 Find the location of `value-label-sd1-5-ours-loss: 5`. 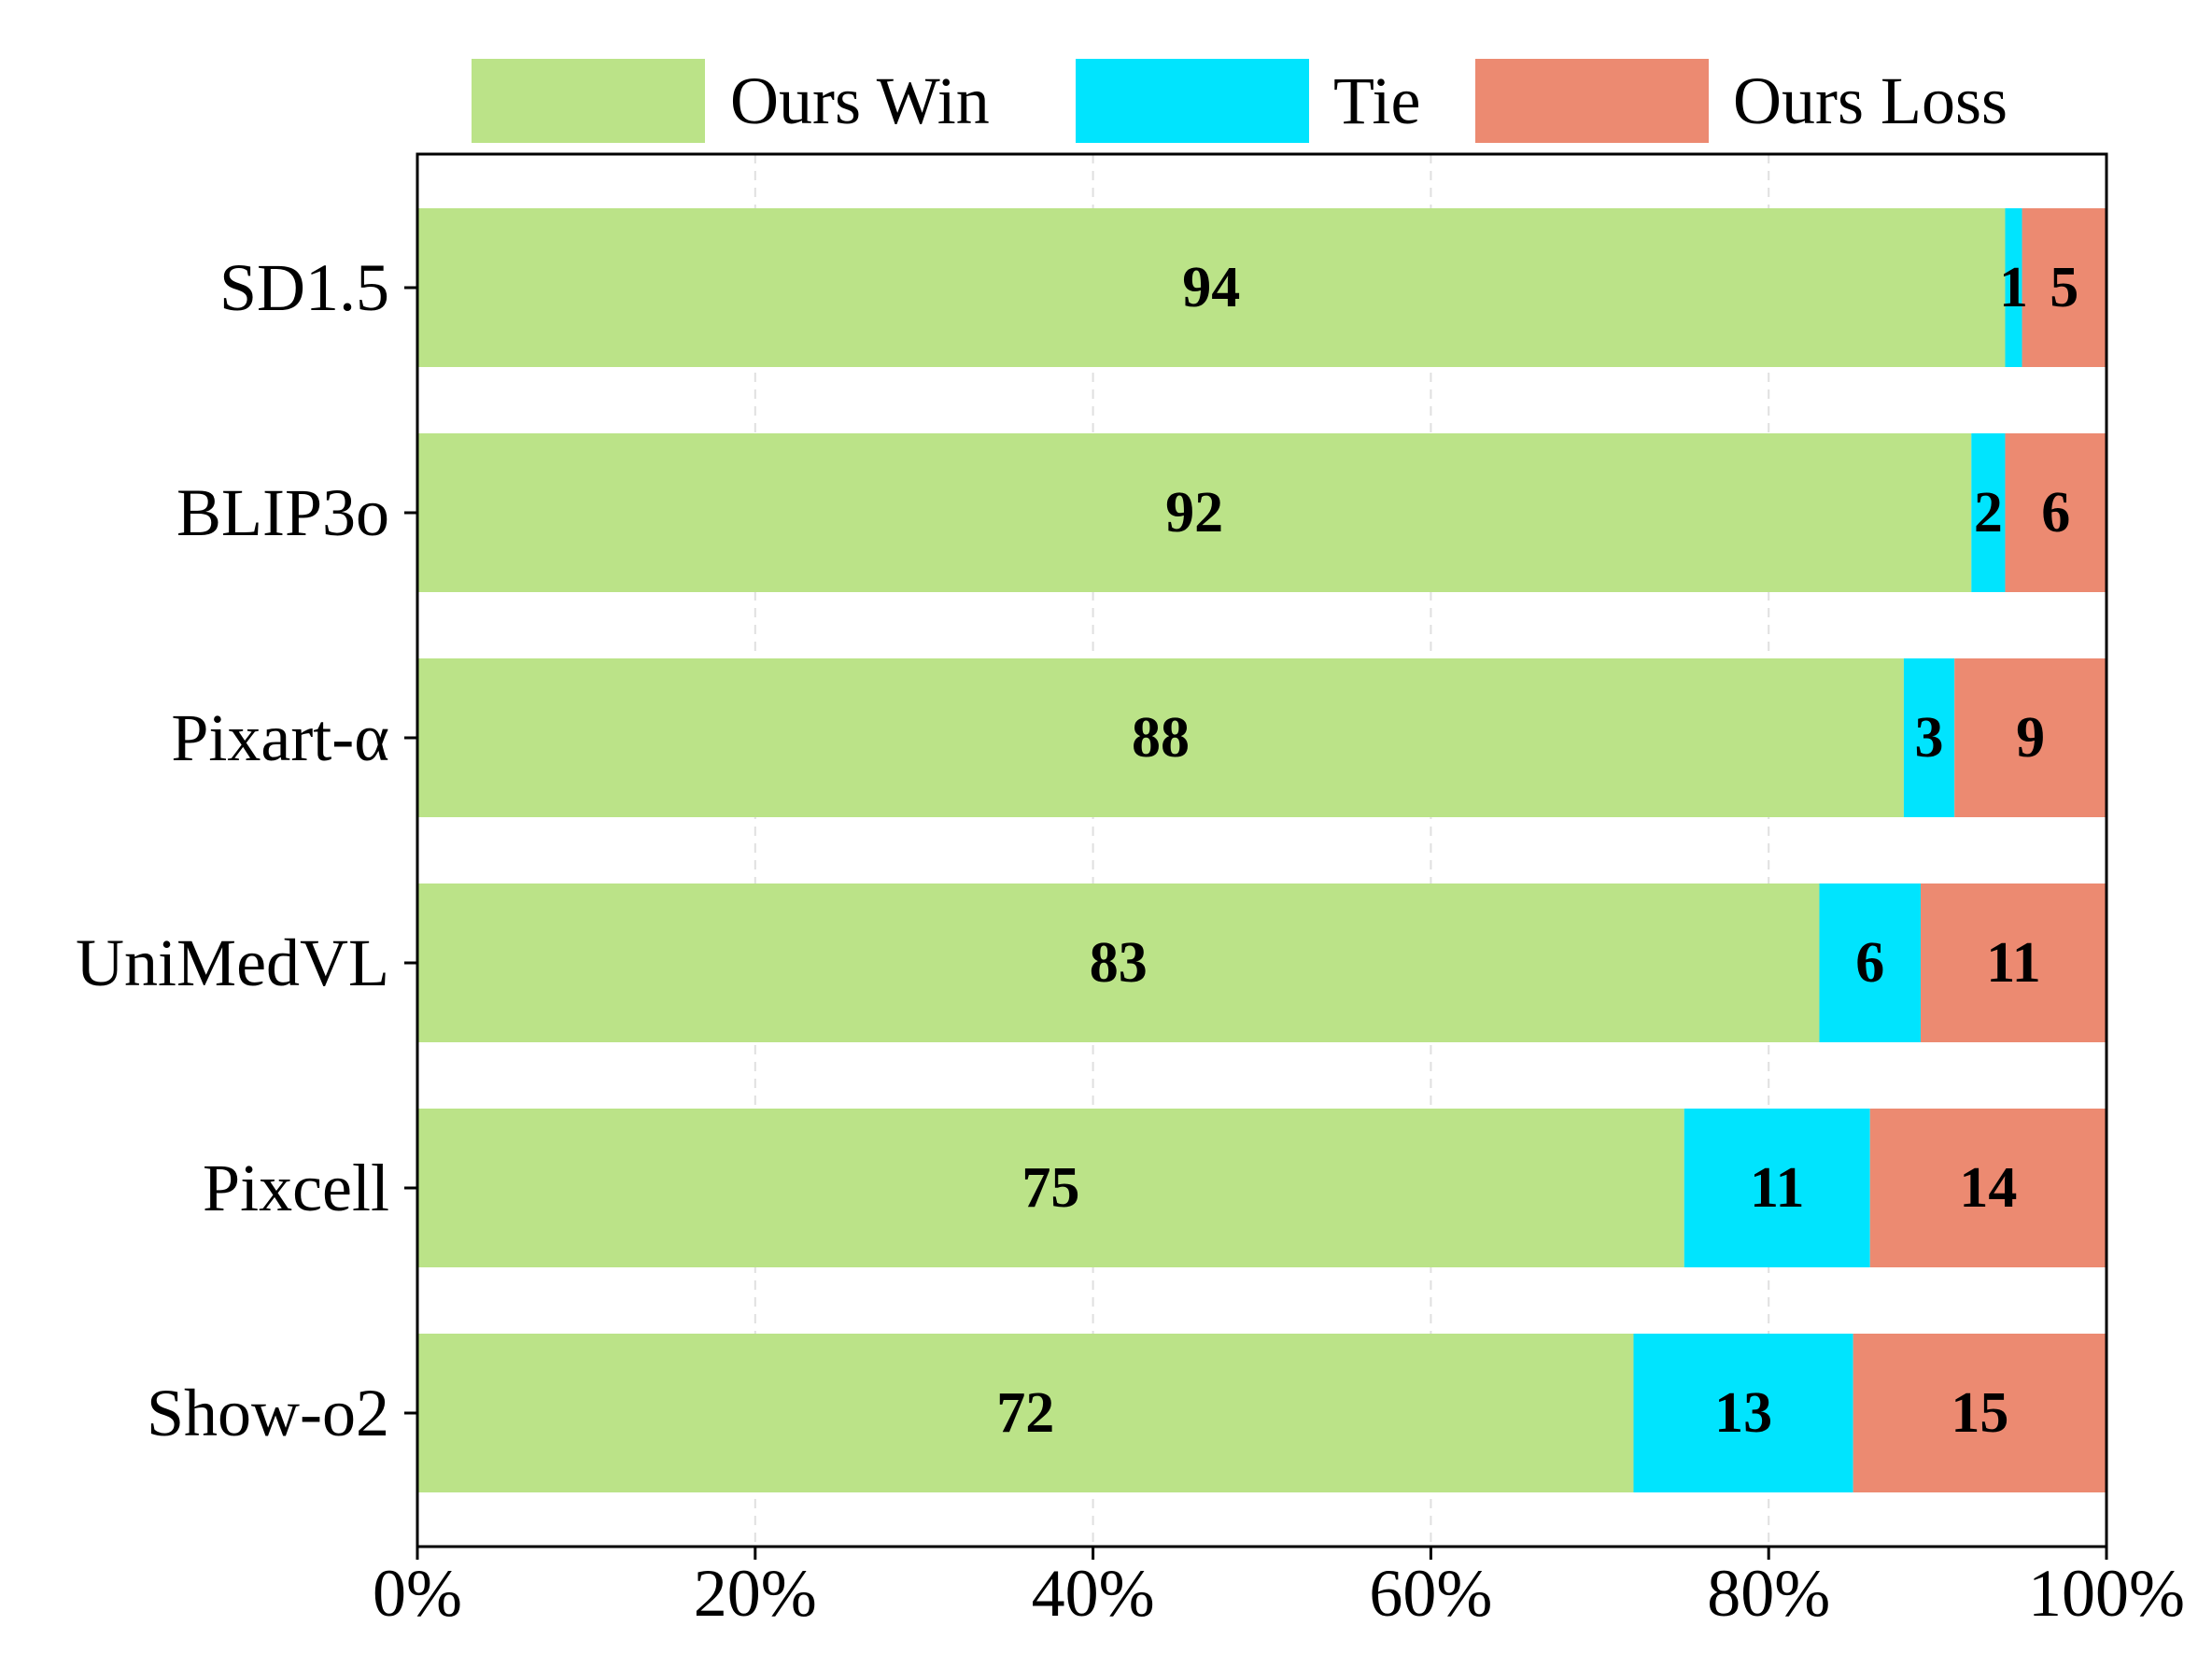

value-label-sd1-5-ours-loss: 5 is located at coordinates (2064, 287).